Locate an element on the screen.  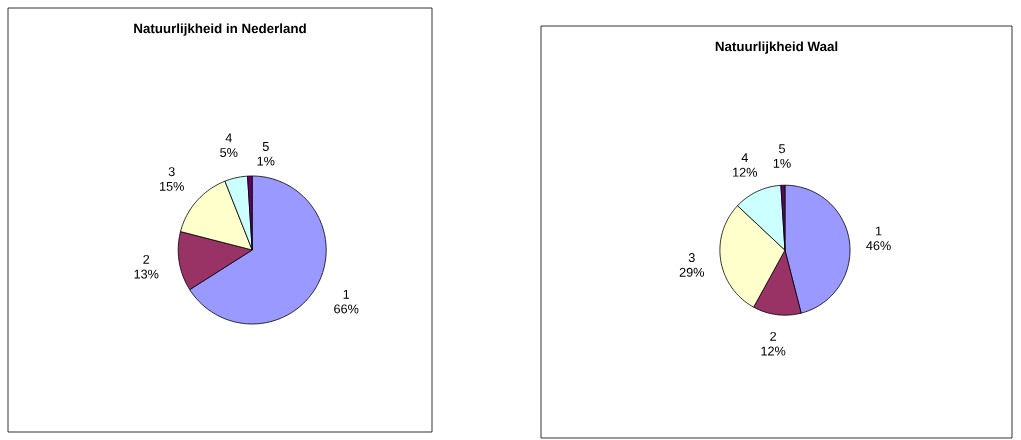
data-label: 46% is located at coordinates (878, 246).